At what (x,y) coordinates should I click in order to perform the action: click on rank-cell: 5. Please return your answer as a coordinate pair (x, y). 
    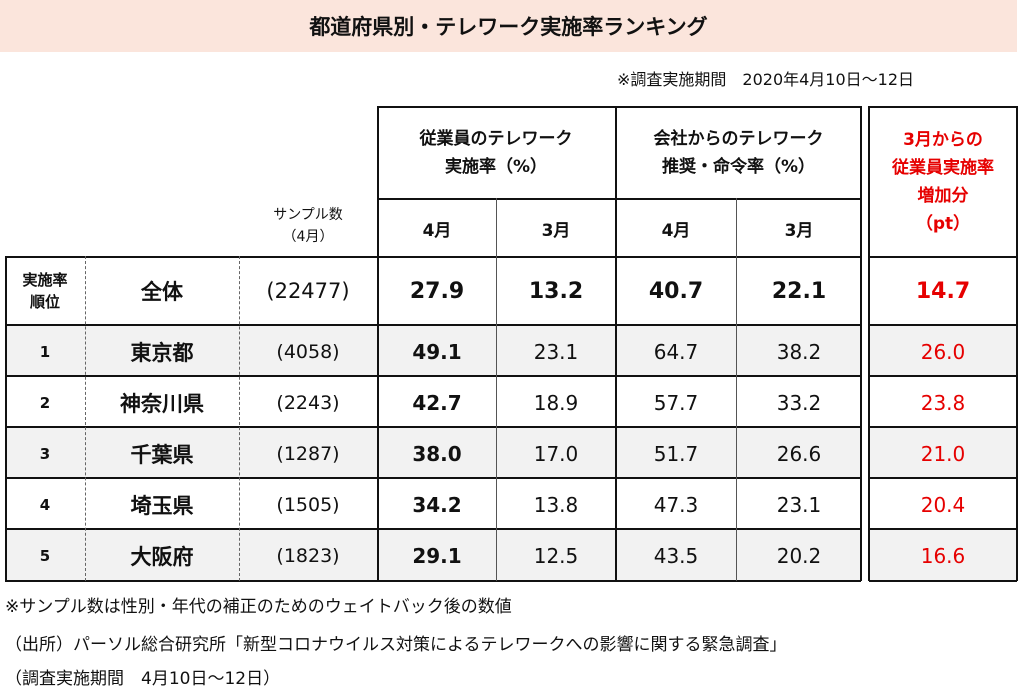
    Looking at the image, I should click on (45, 555).